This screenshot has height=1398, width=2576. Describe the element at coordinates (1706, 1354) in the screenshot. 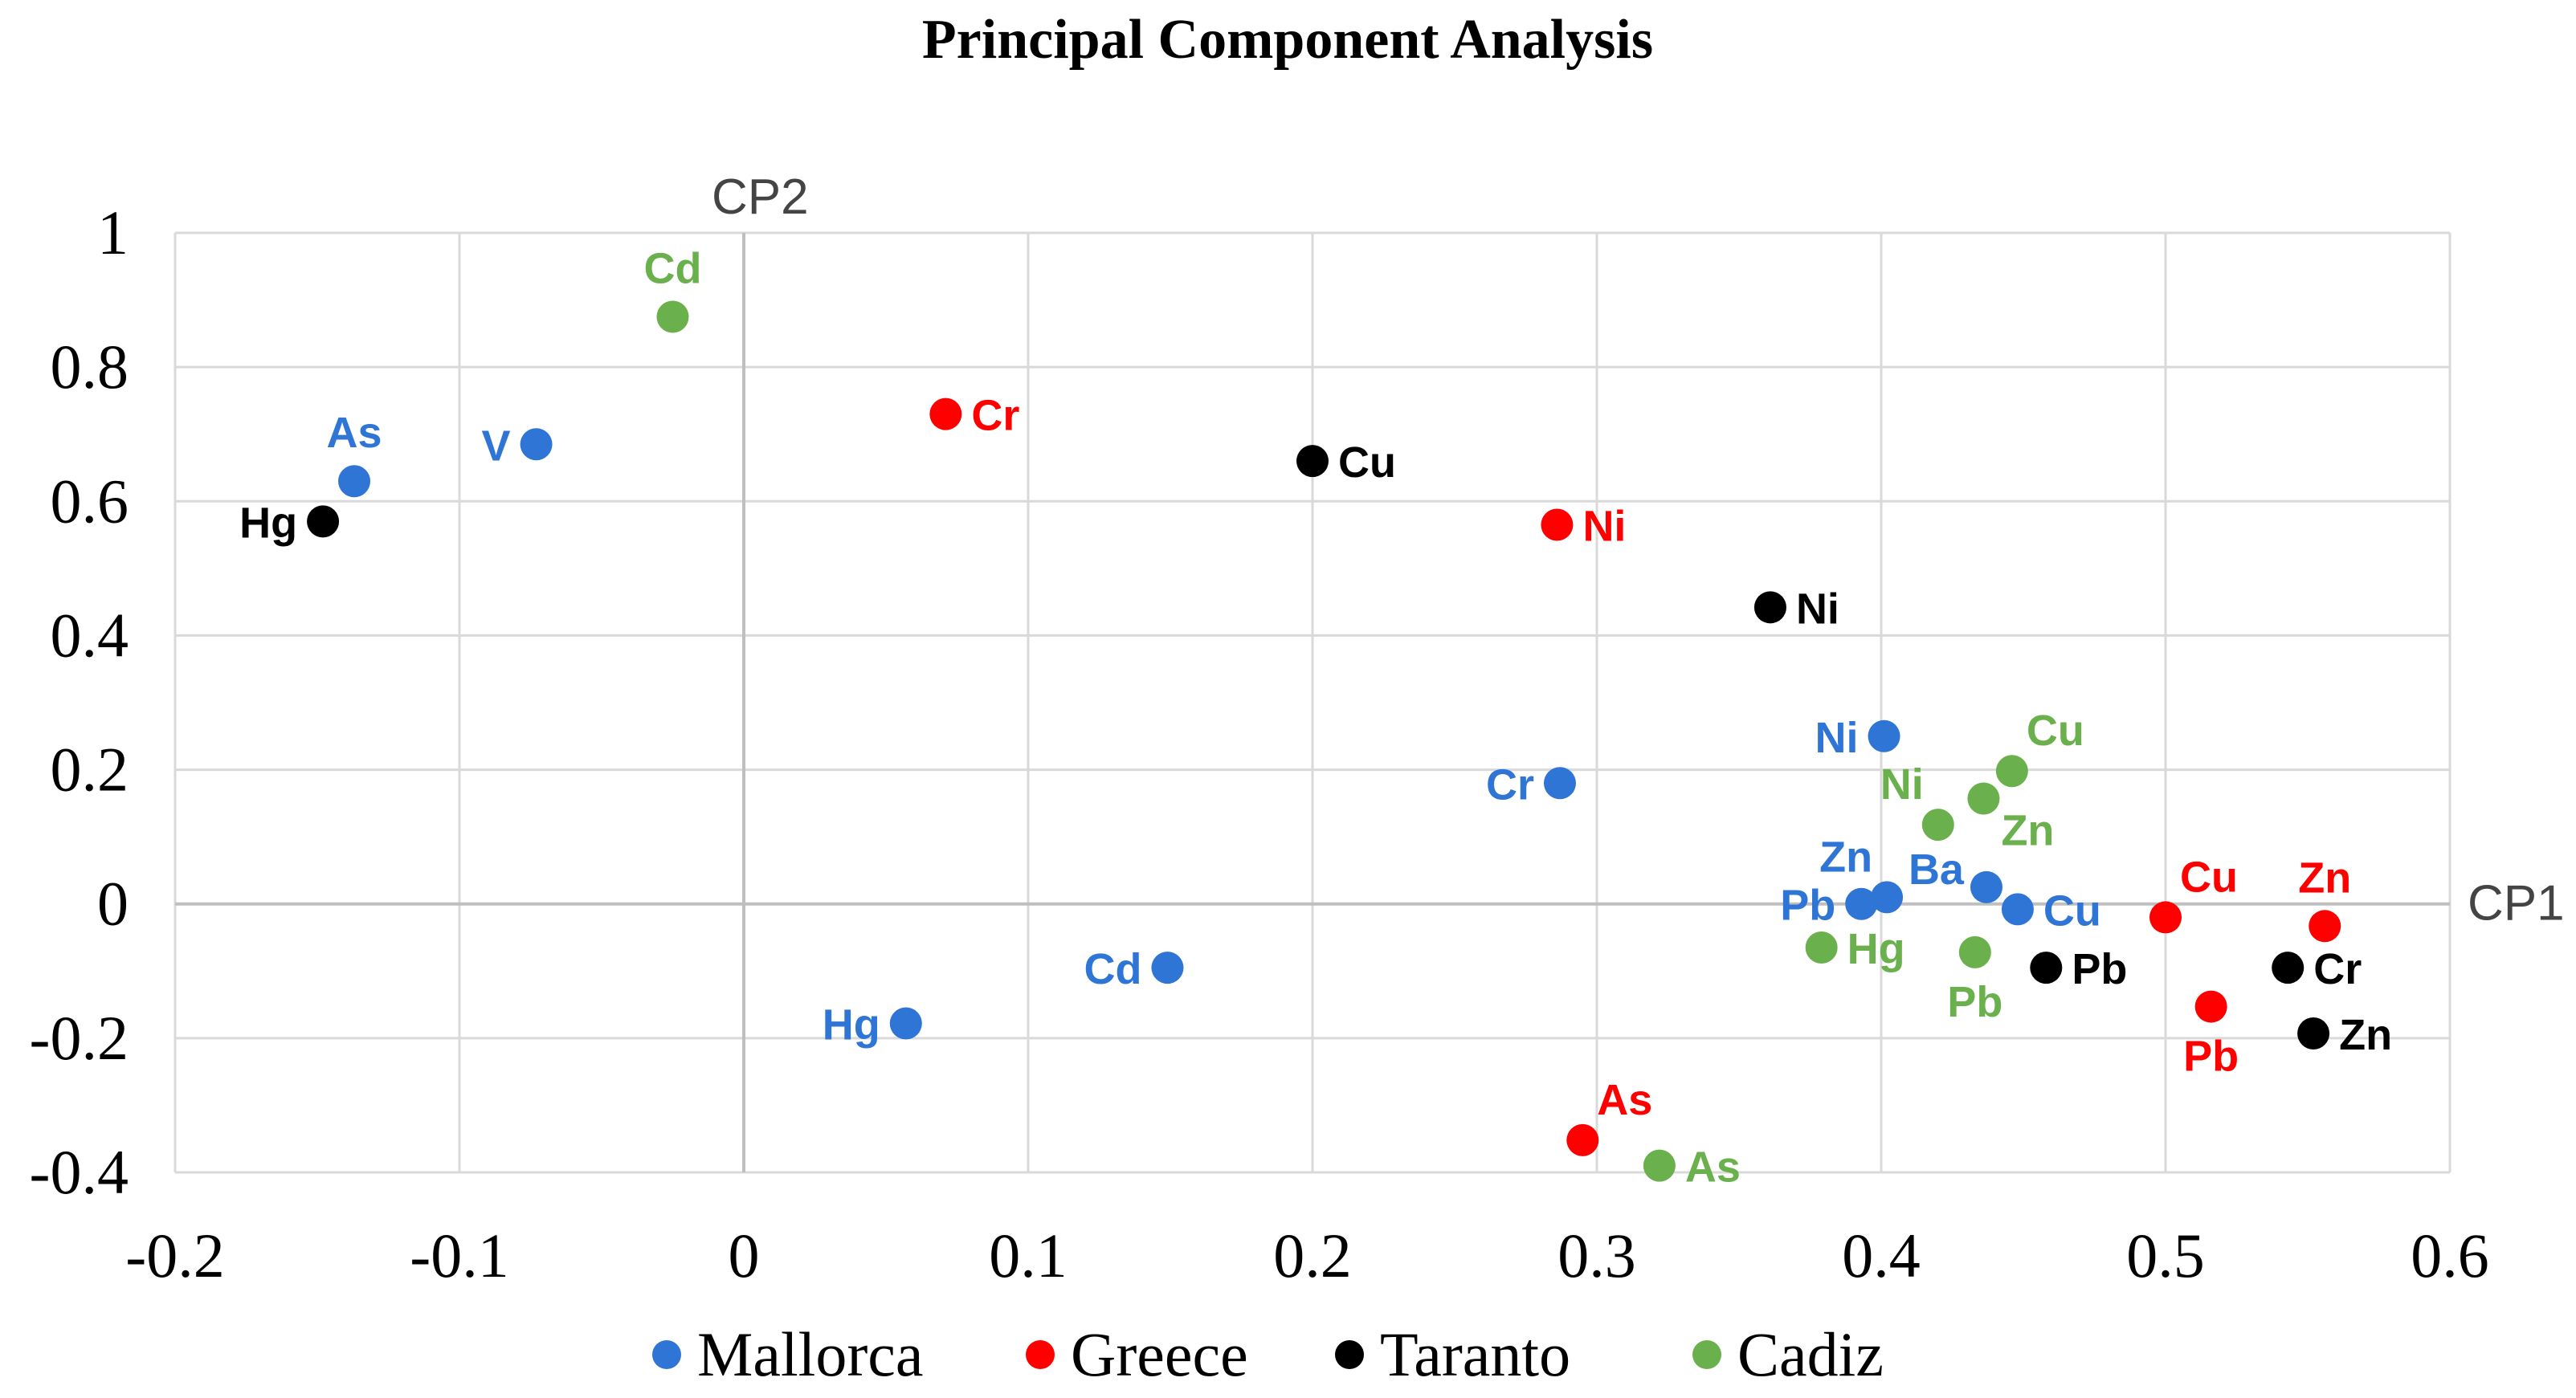

I see `legend-marker-cadiz` at that location.